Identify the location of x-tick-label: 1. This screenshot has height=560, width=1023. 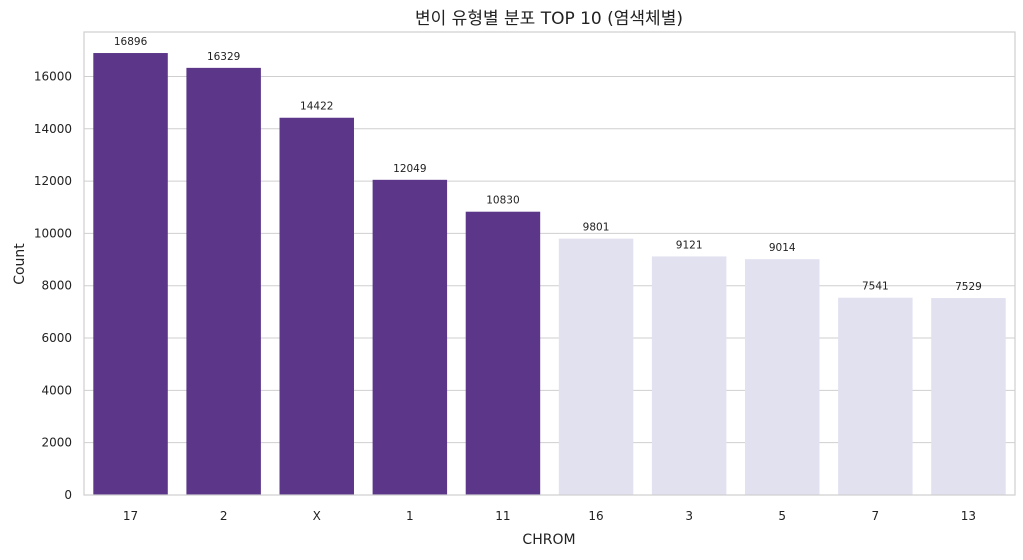
(410, 516).